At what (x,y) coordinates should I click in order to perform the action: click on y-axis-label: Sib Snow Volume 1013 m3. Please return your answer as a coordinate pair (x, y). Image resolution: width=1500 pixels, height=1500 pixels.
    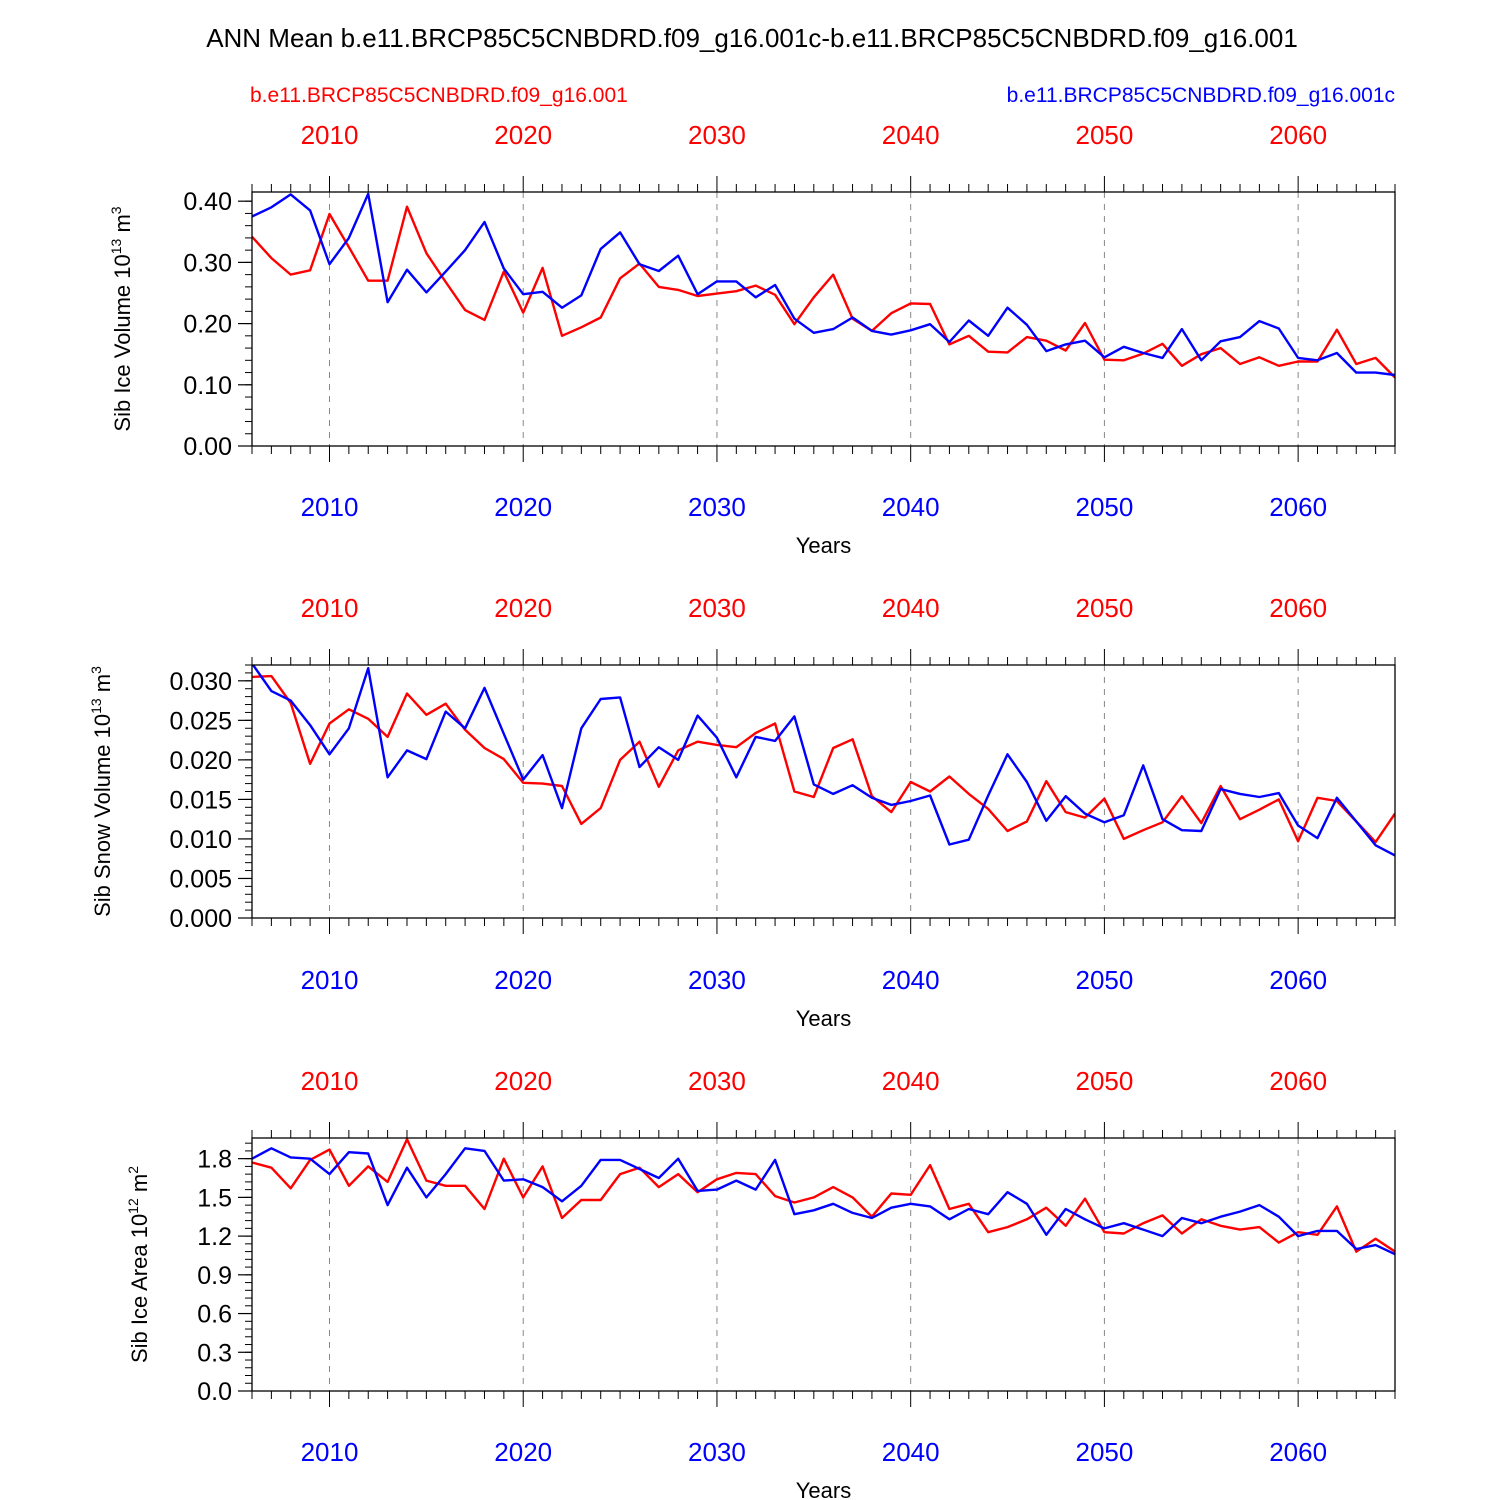
    Looking at the image, I should click on (101, 791).